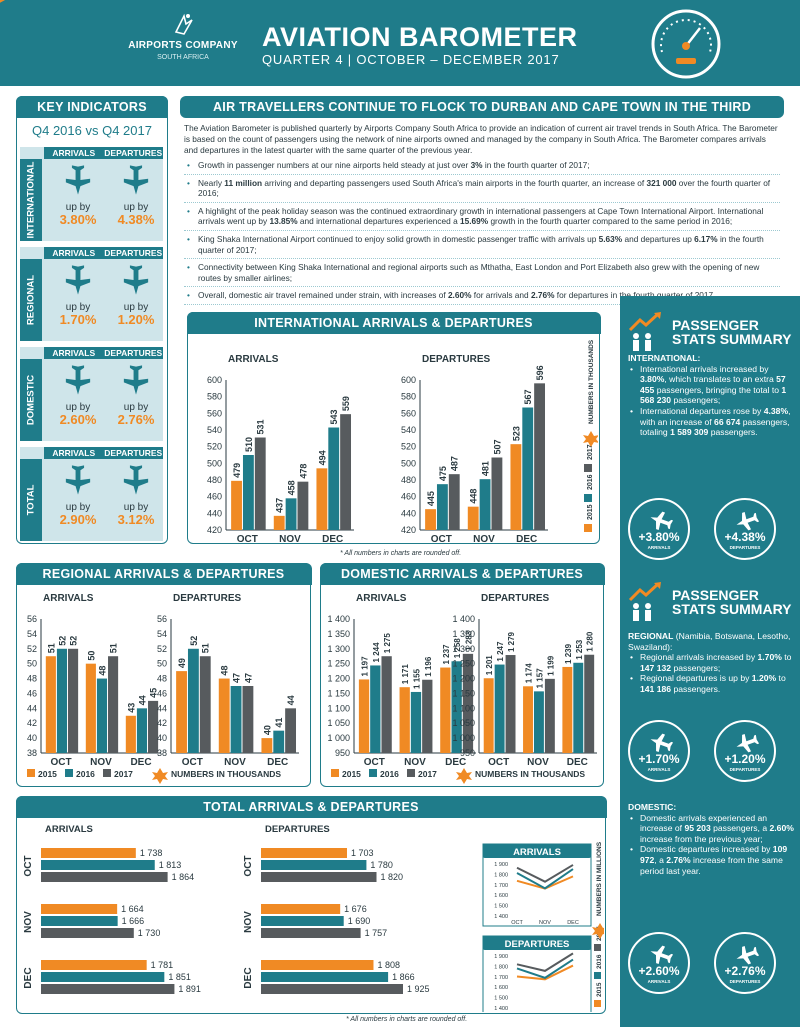  I want to click on y-tick-label: 42, so click(162, 723).